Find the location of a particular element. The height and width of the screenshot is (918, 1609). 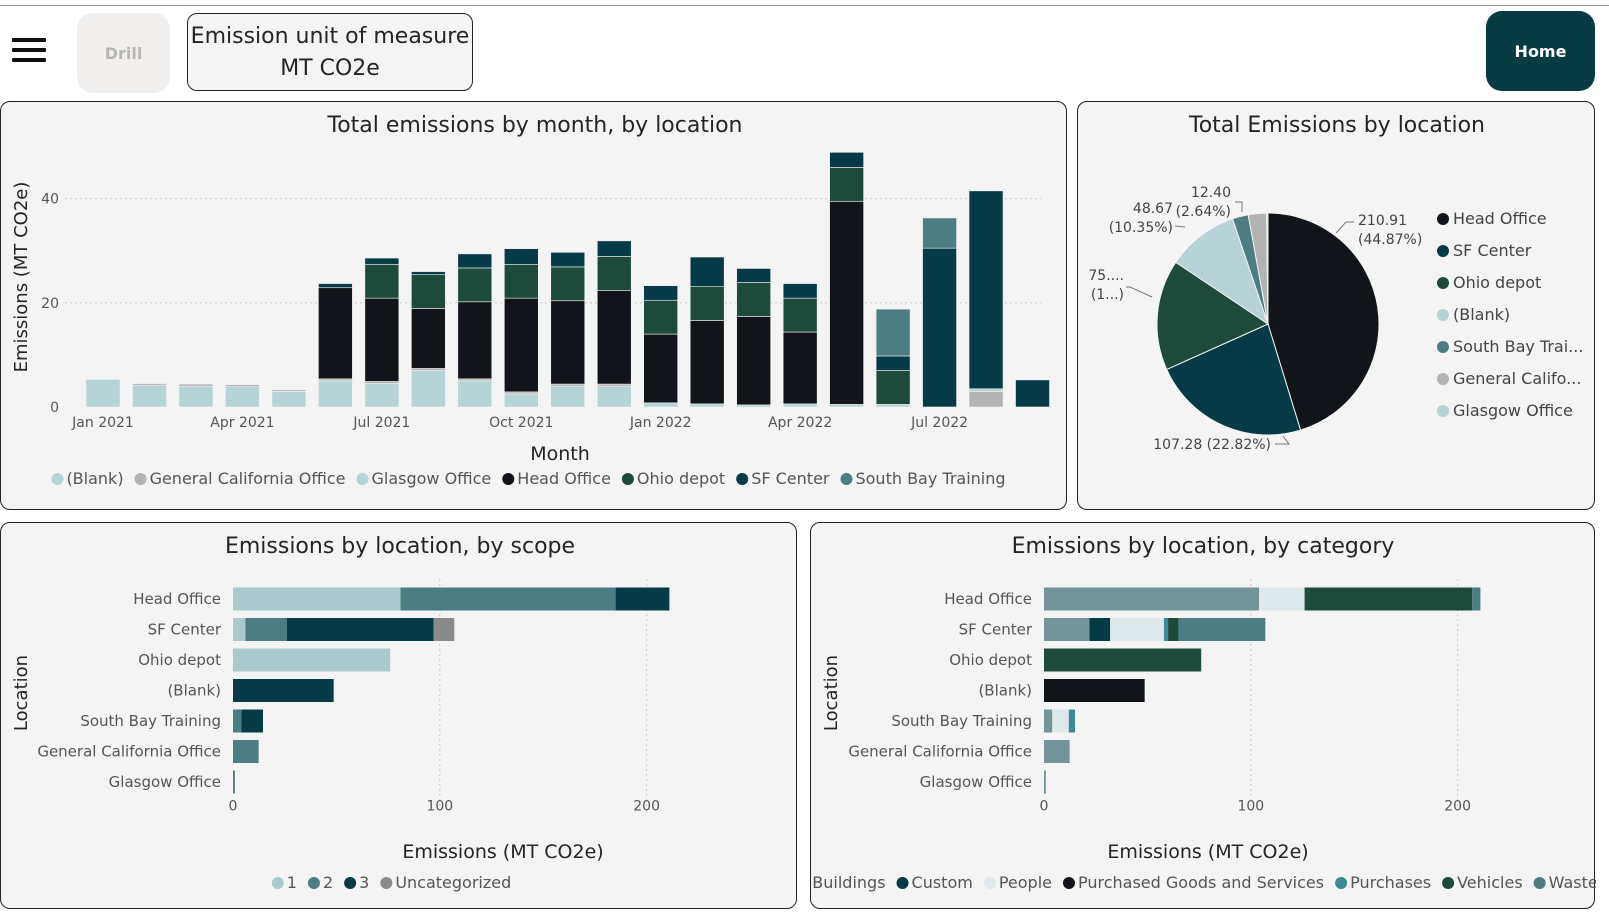

home-button: Home is located at coordinates (1540, 51).